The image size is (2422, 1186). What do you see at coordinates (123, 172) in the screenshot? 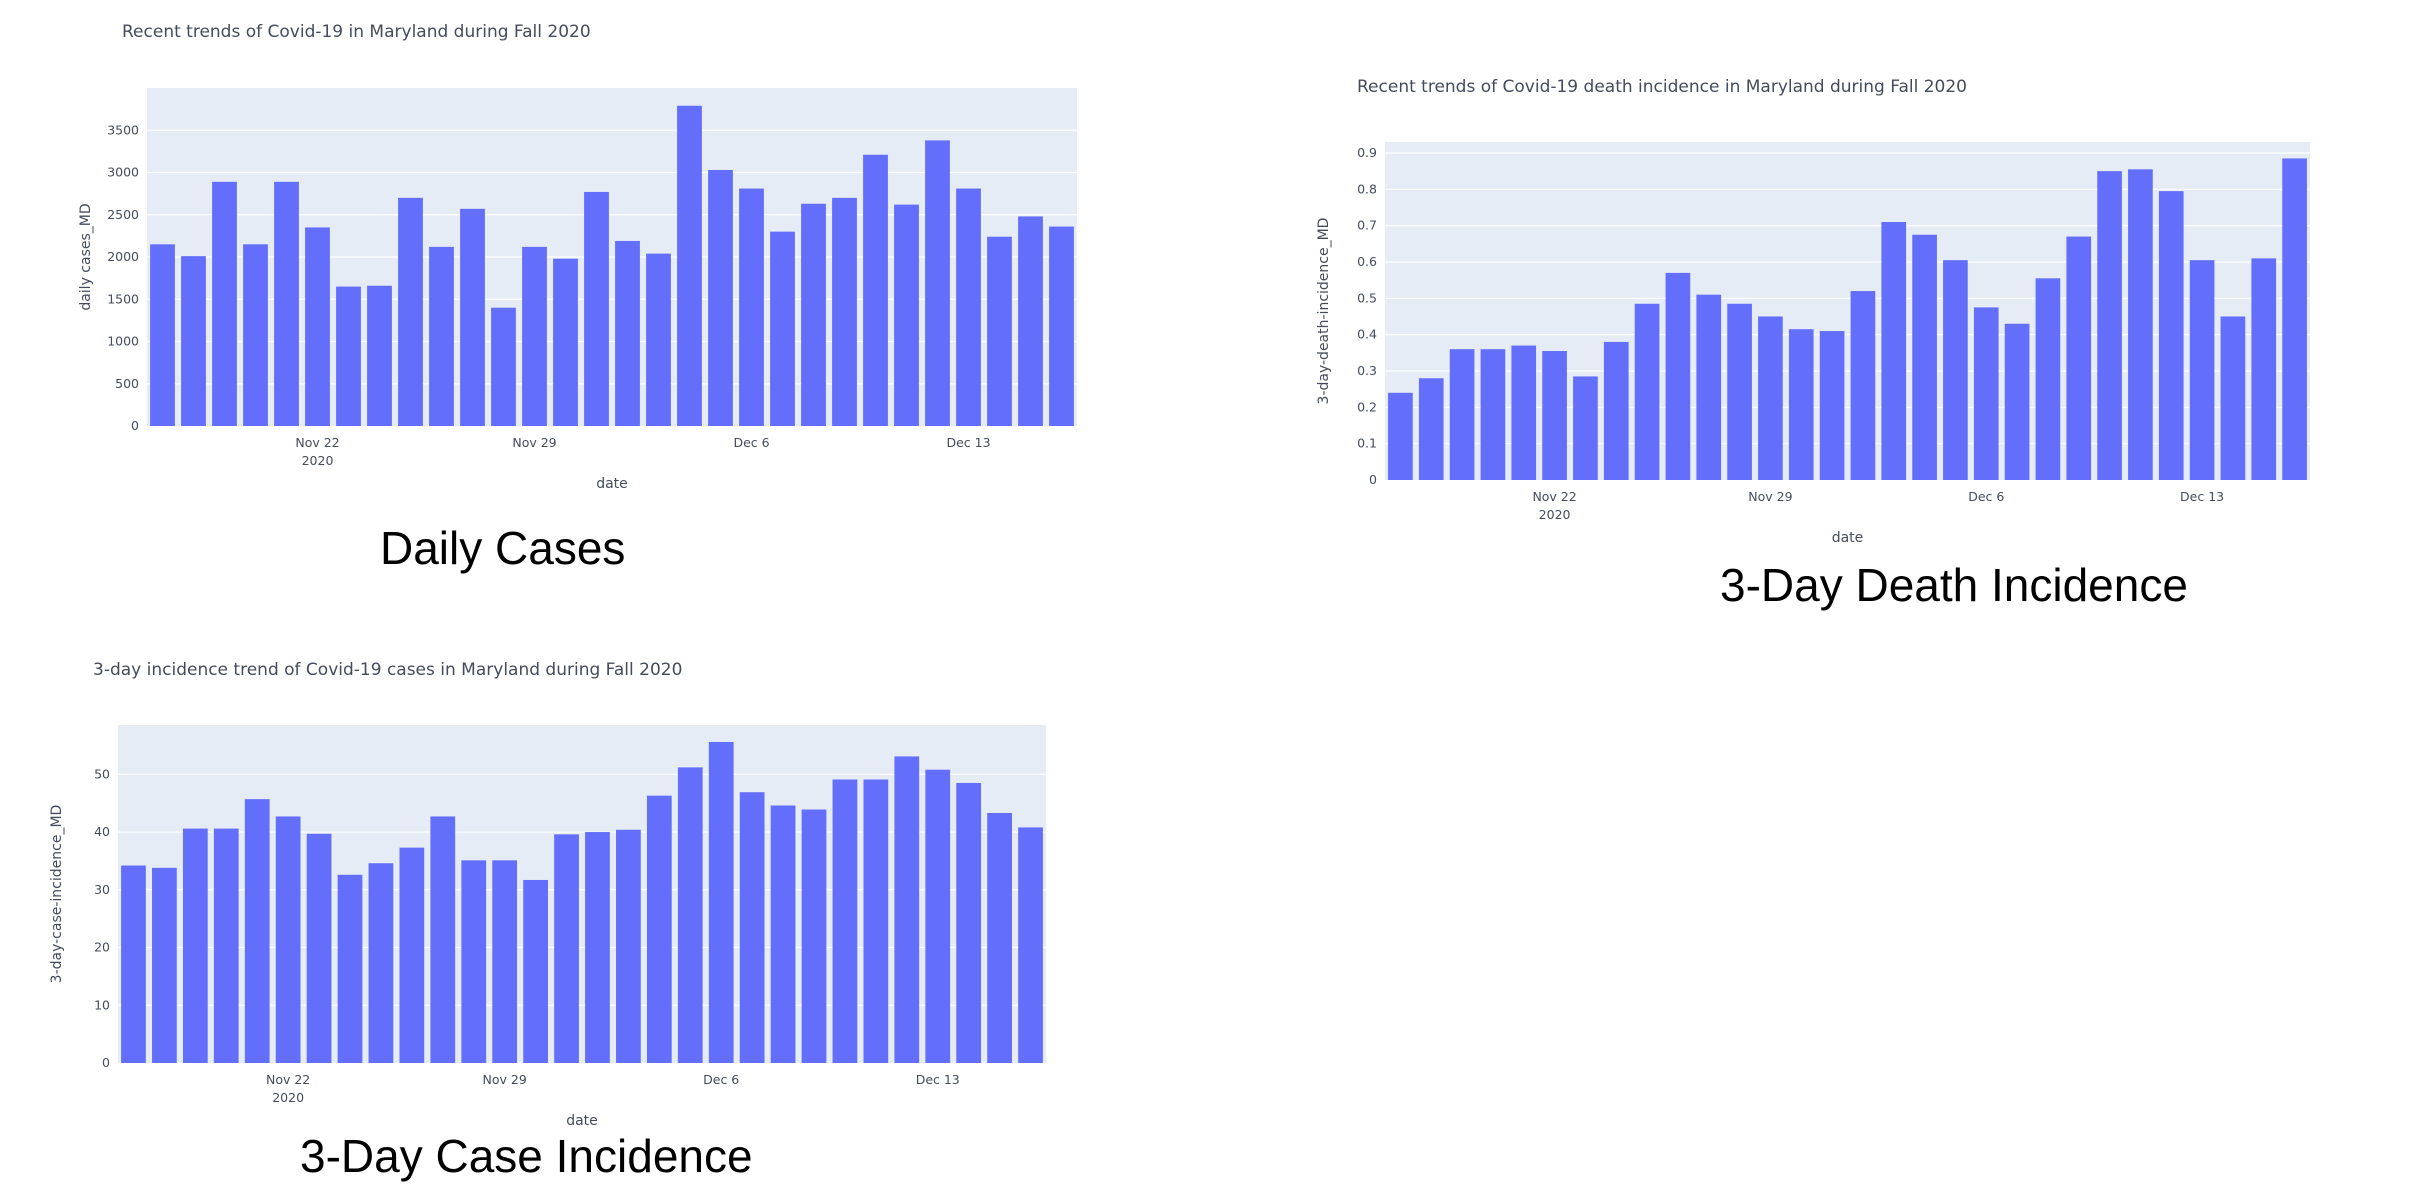
I see `y-tick-label: 3000` at bounding box center [123, 172].